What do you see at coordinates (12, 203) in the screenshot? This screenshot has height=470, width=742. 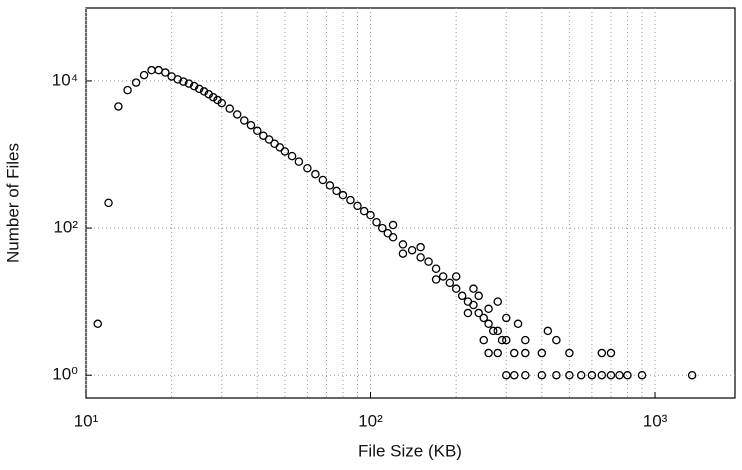 I see `y-axis-label: Number of Files` at bounding box center [12, 203].